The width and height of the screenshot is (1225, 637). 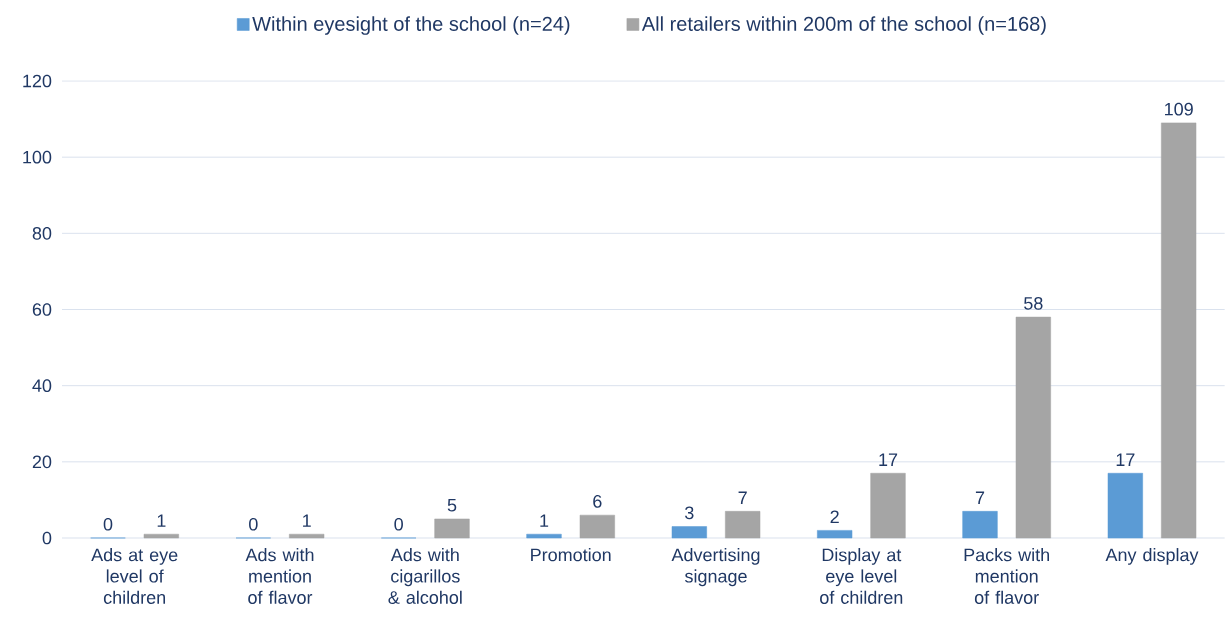 I want to click on x-tick-label: Any display, so click(x=1152, y=556).